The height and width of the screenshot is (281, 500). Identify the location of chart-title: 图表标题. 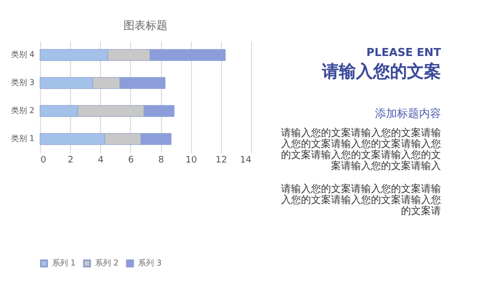
(146, 25).